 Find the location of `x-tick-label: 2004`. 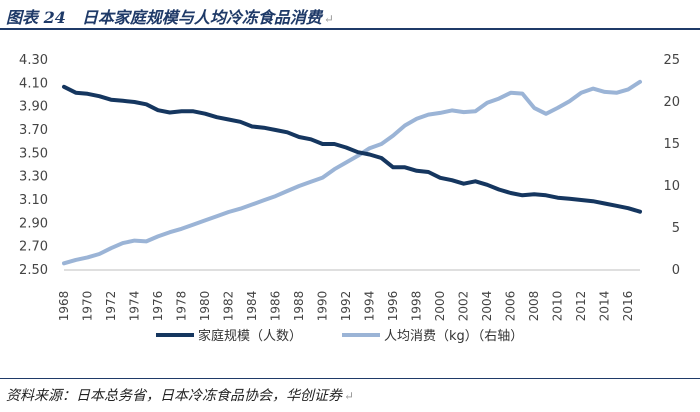

x-tick-label: 2004 is located at coordinates (487, 306).